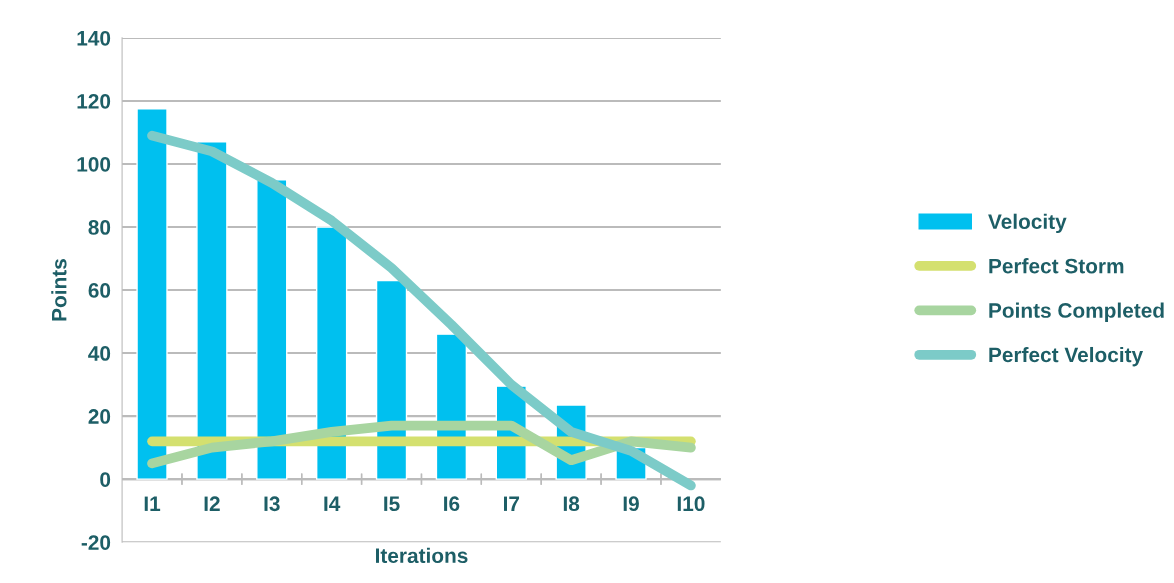 The height and width of the screenshot is (583, 1174). I want to click on x-tick-label: I5, so click(392, 504).